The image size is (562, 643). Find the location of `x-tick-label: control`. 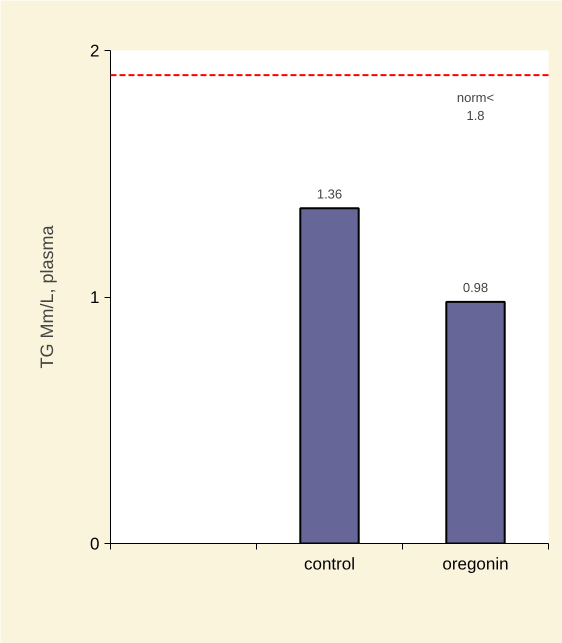

x-tick-label: control is located at coordinates (330, 564).